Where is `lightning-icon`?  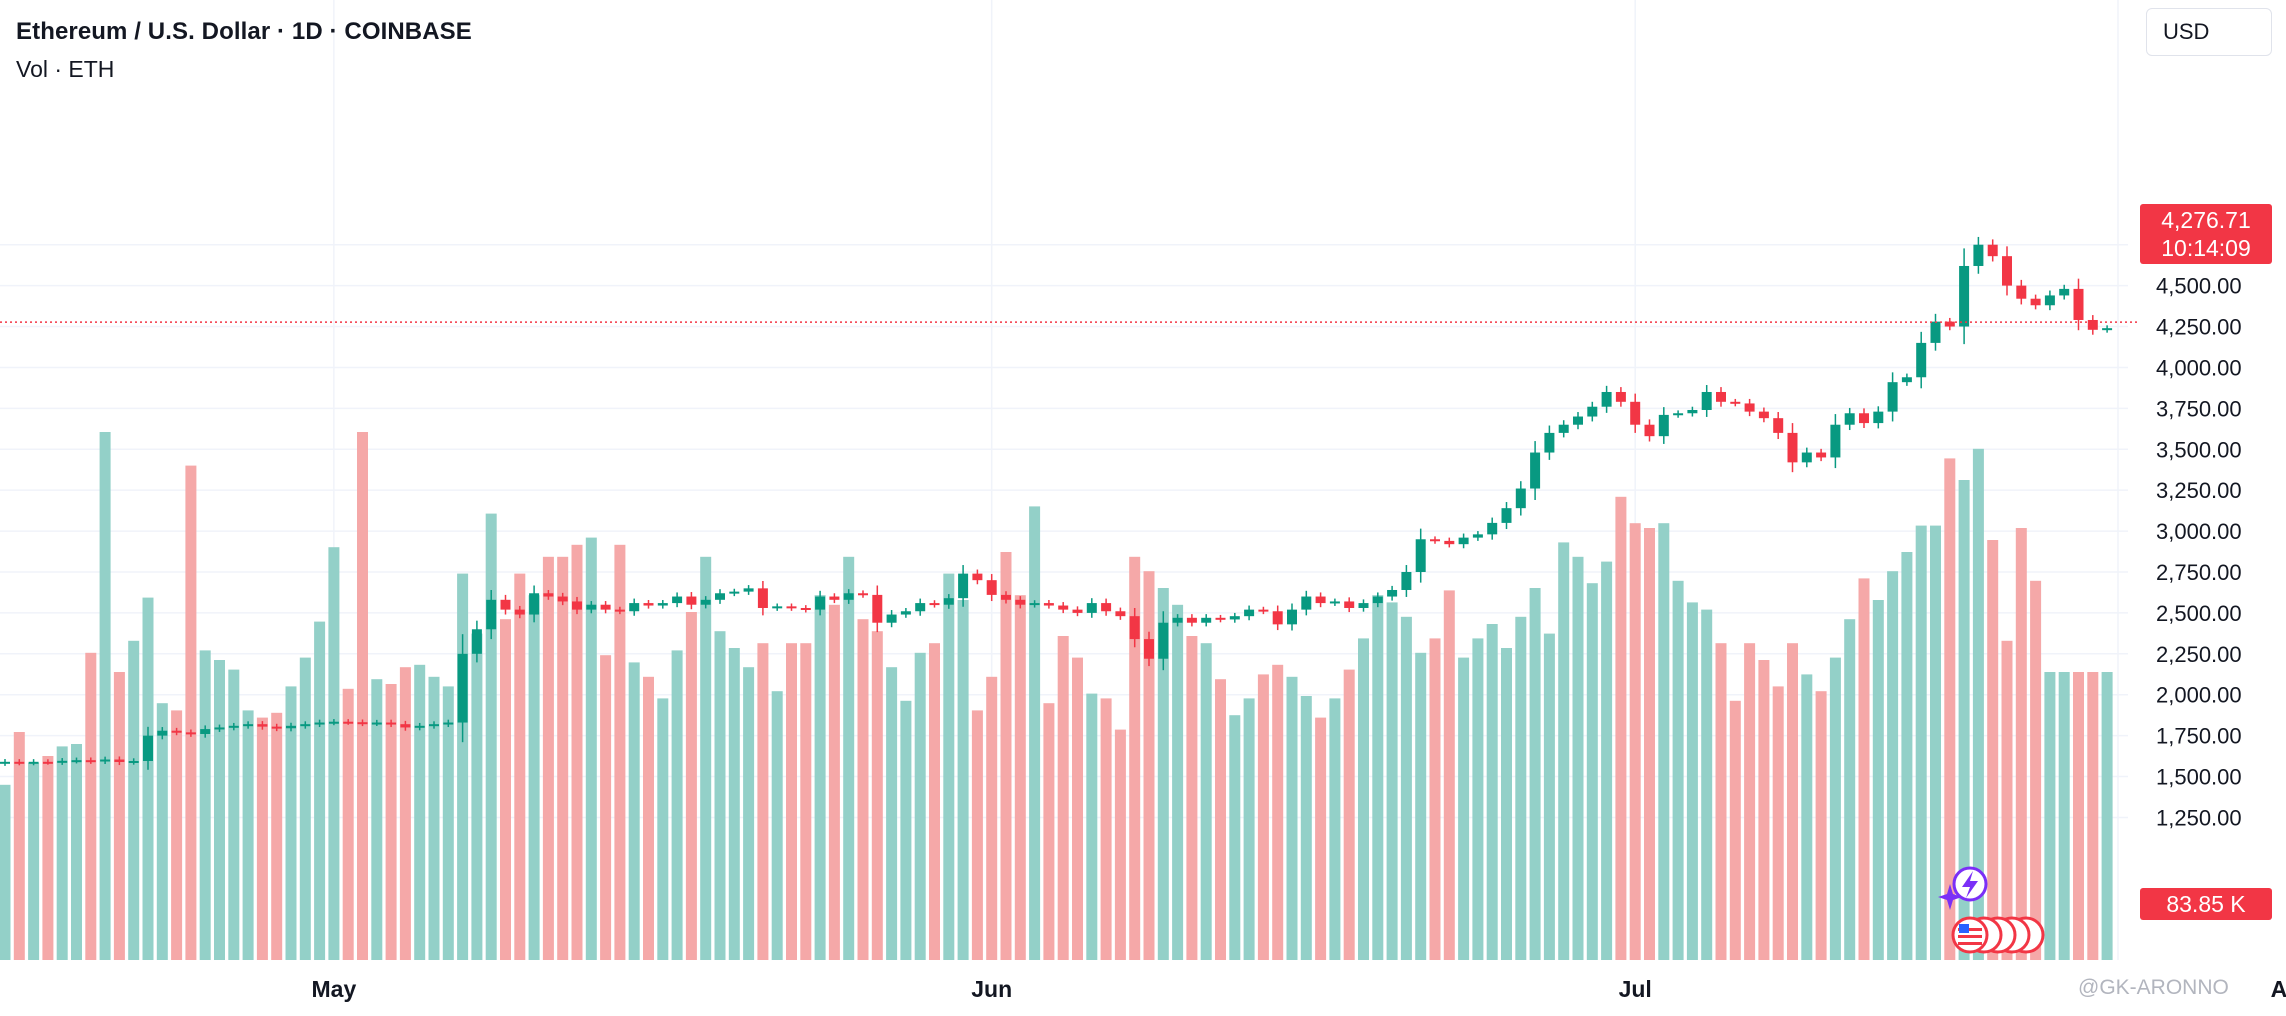
lightning-icon is located at coordinates (1963, 888).